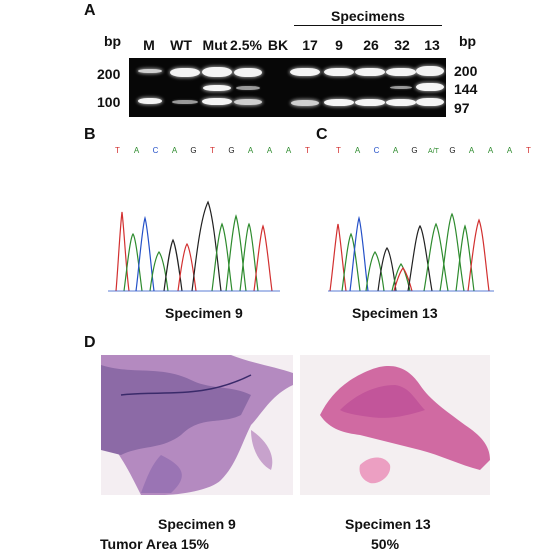 The width and height of the screenshot is (550, 552). I want to click on lane-label-wt: WT, so click(181, 45).